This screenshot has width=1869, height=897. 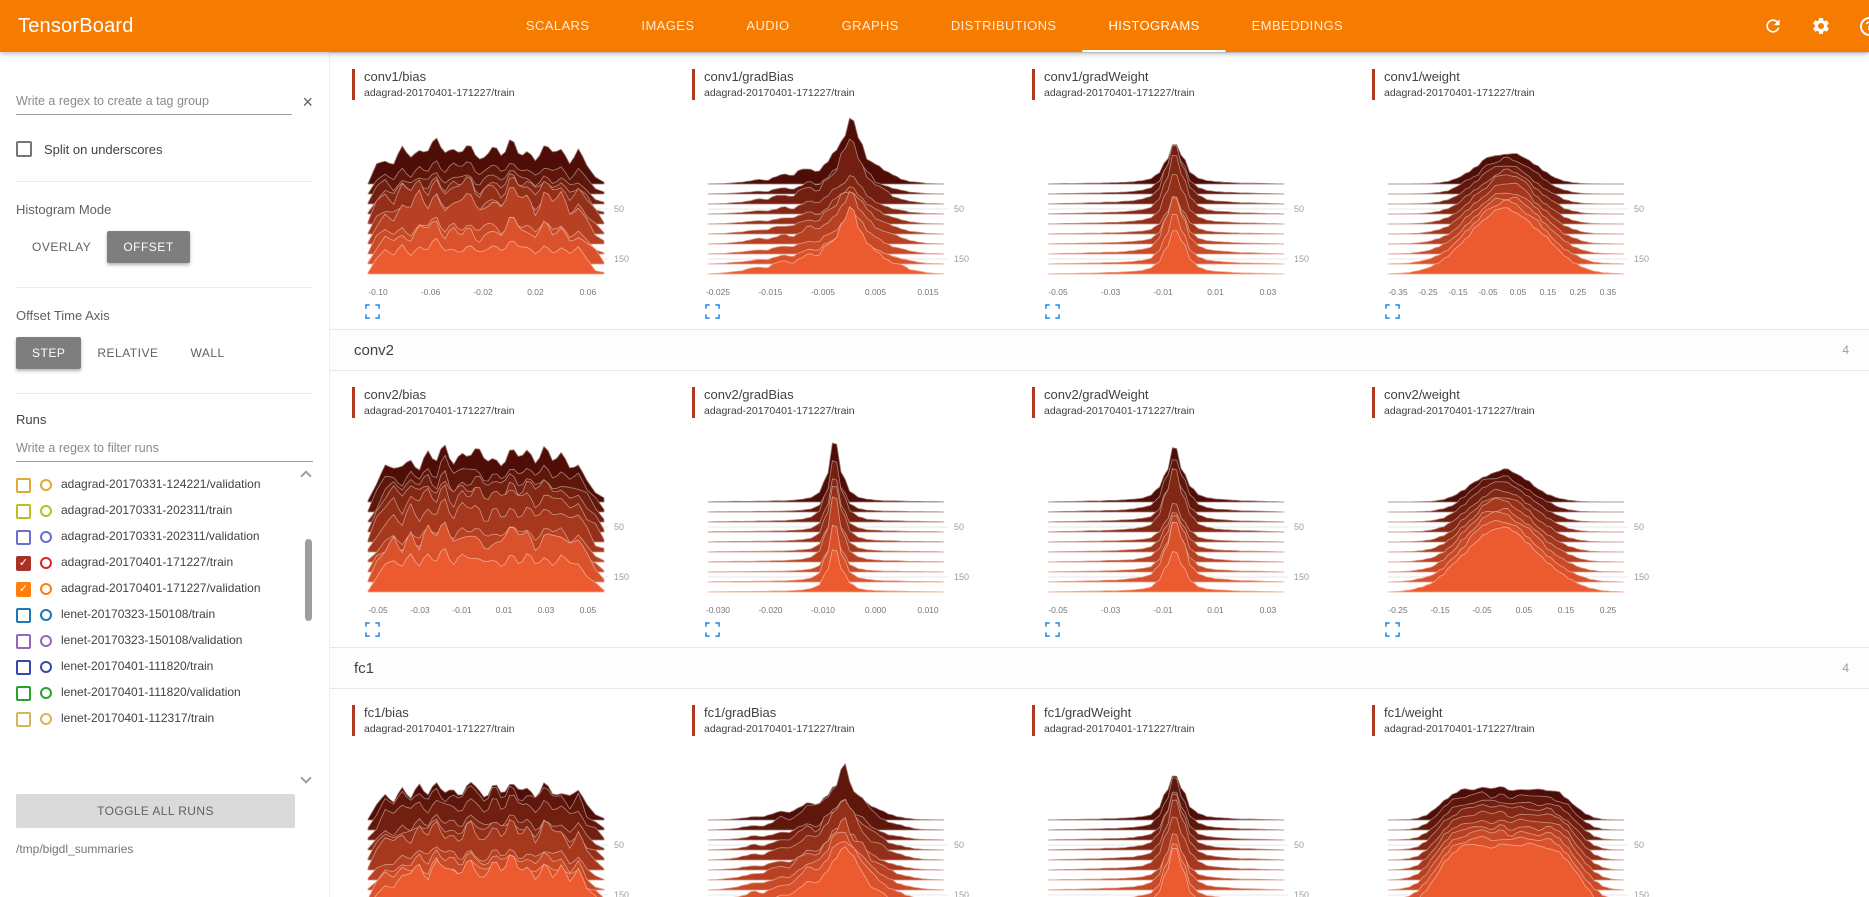 I want to click on runs-filter-input, so click(x=164, y=449).